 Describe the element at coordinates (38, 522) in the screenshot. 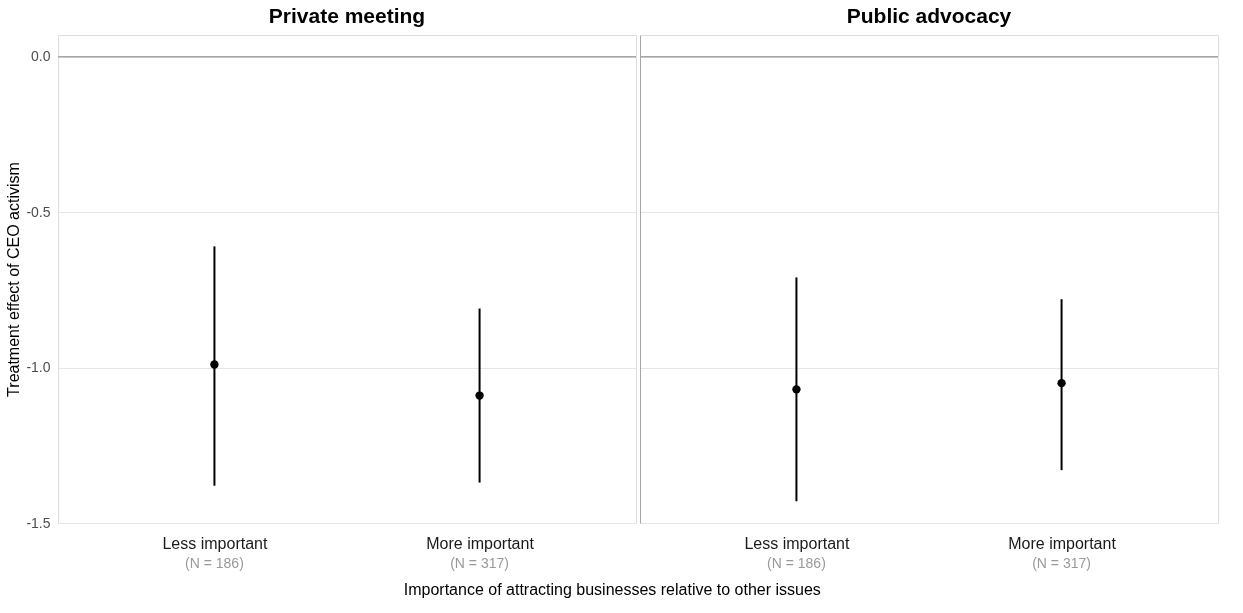

I see `y-tick-label: -1.5` at that location.